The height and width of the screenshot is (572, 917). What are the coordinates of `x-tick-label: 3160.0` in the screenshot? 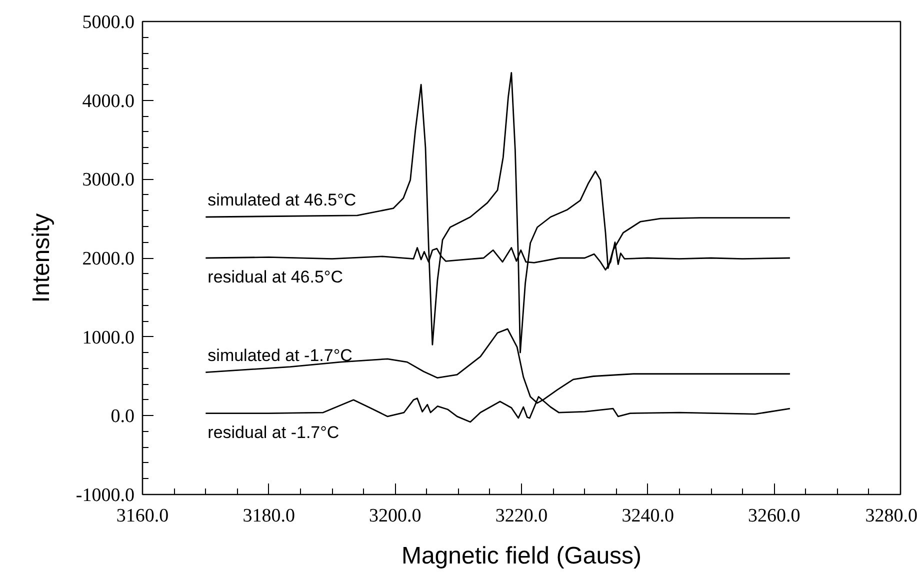 It's located at (142, 516).